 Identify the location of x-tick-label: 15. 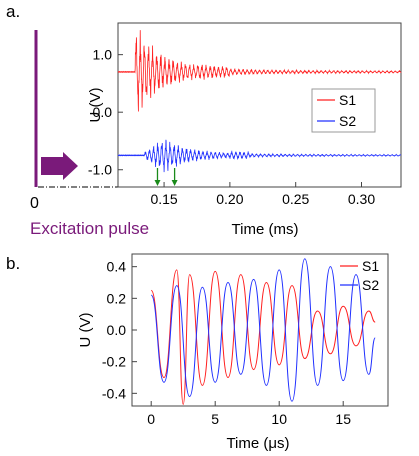
(343, 419).